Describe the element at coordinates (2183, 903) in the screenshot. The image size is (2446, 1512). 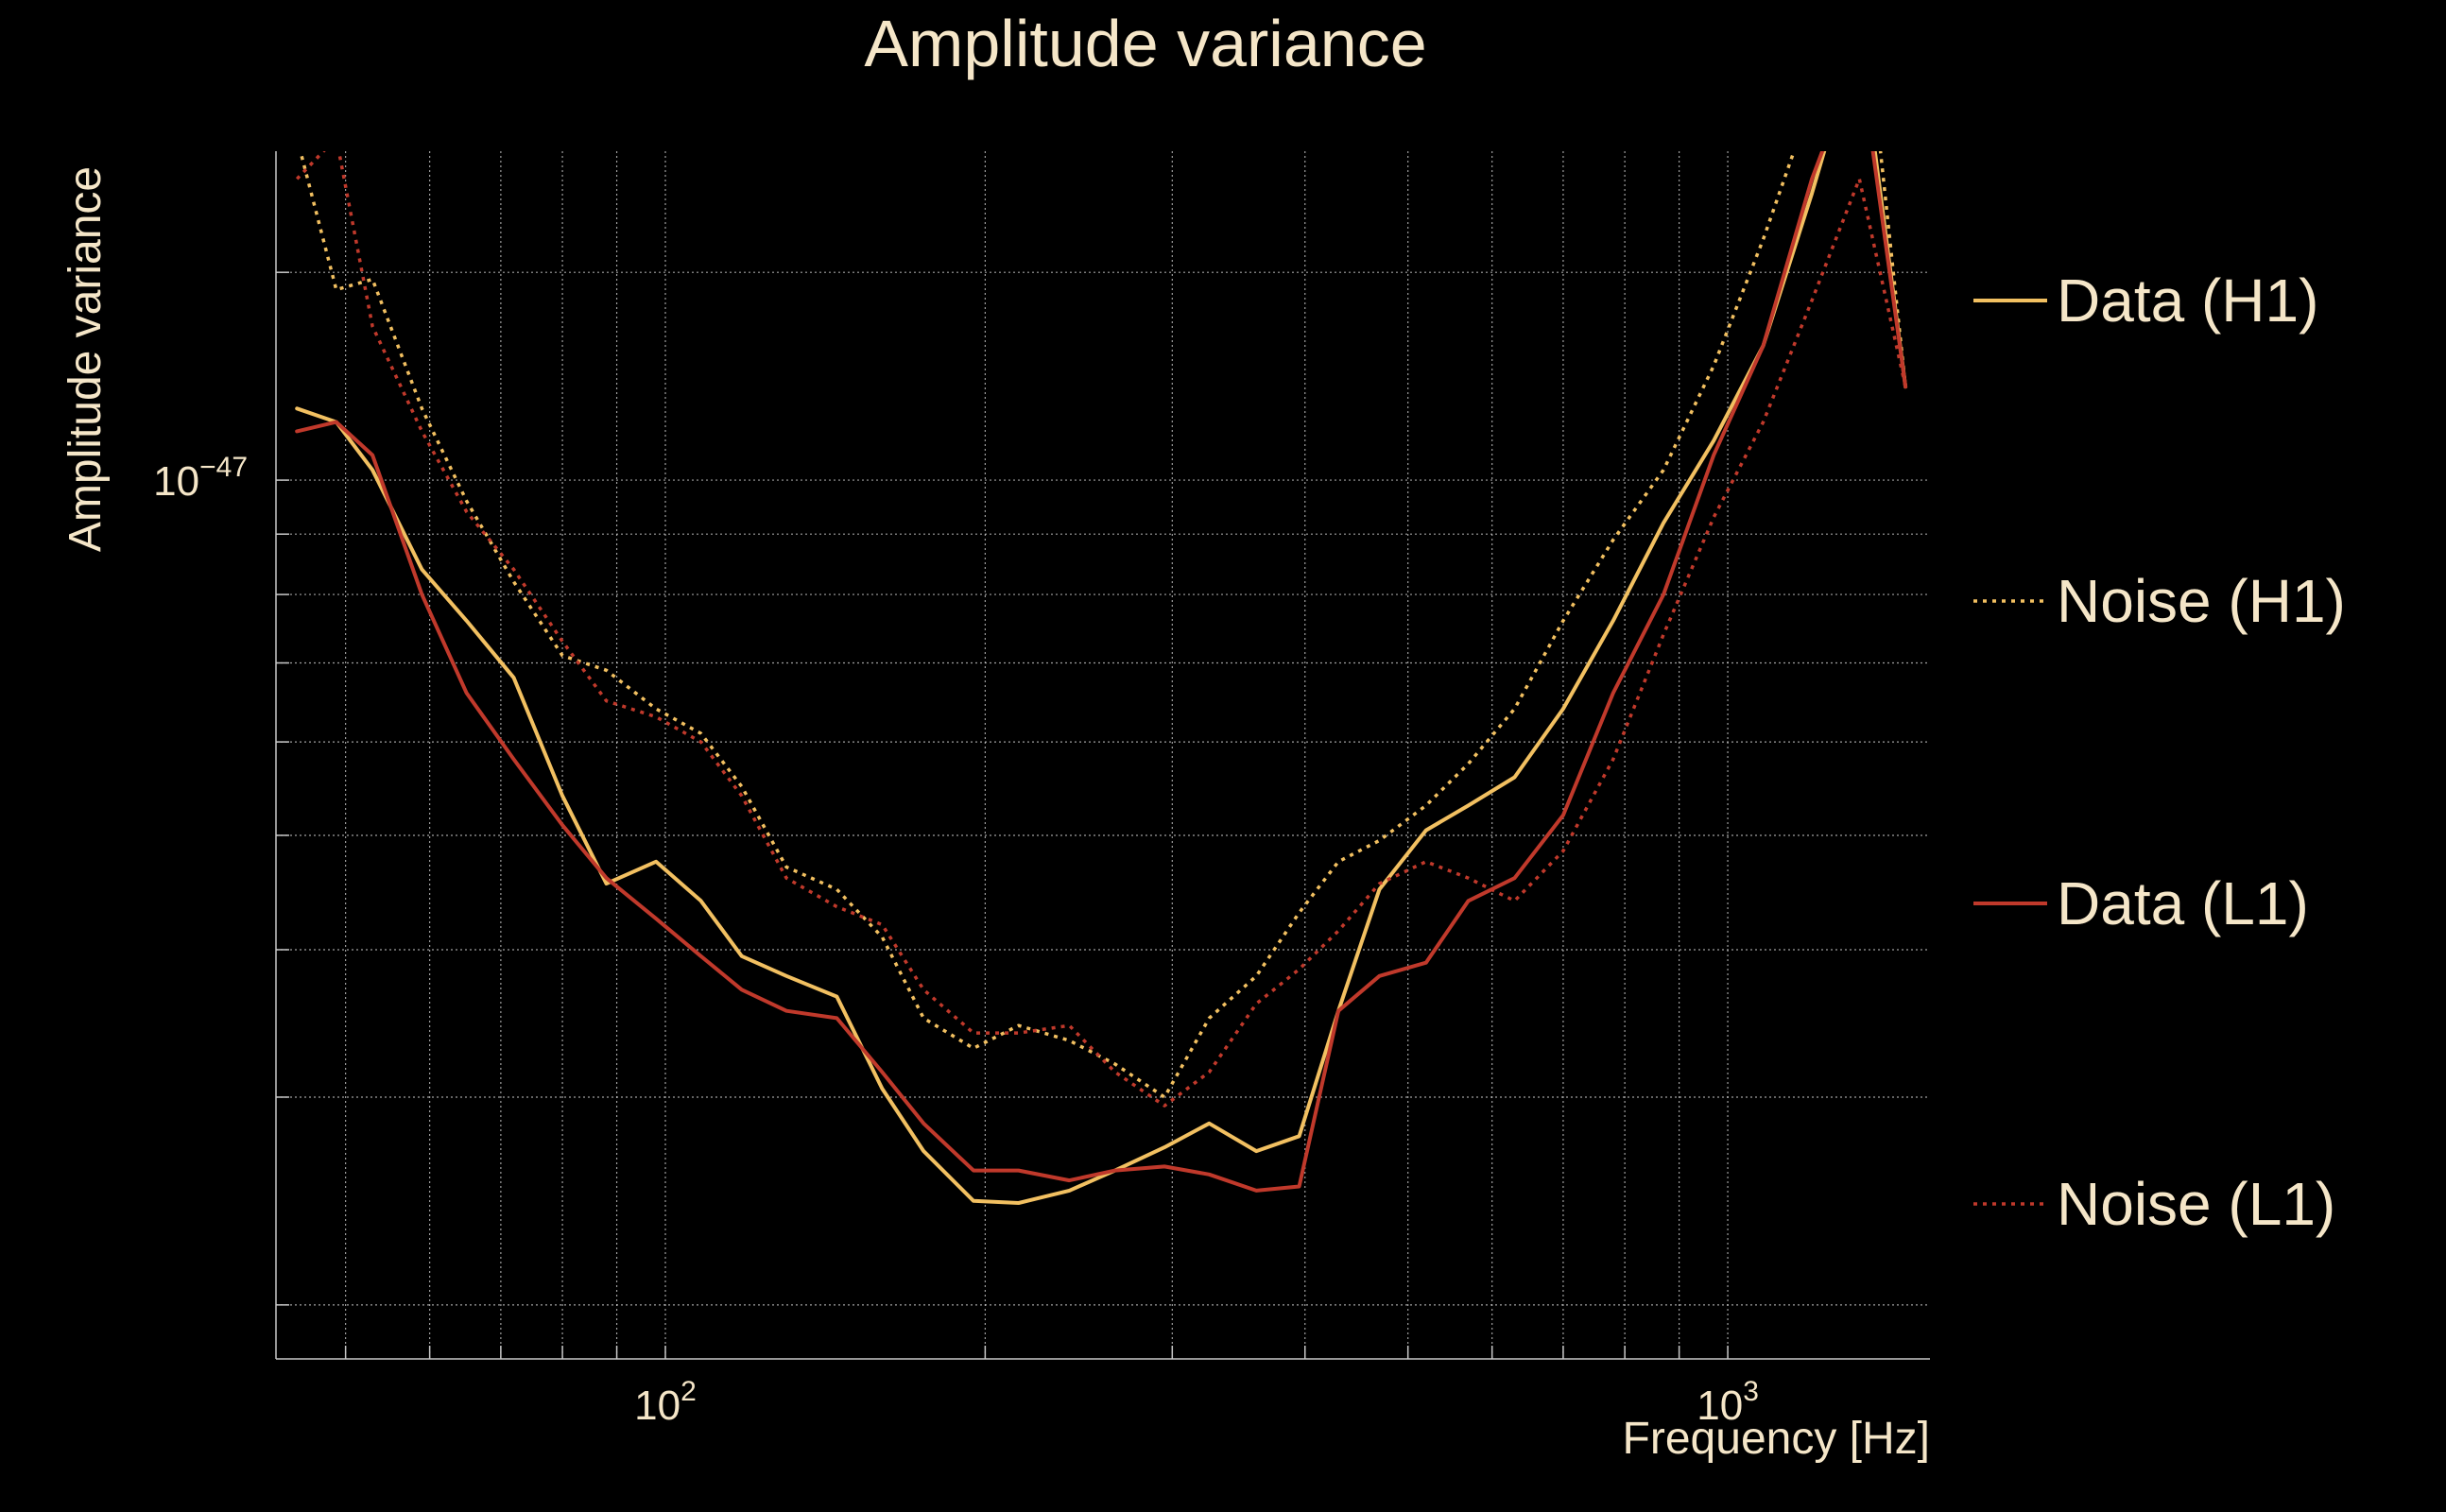
I see `legend-label-data-l1: Data (L1)` at that location.